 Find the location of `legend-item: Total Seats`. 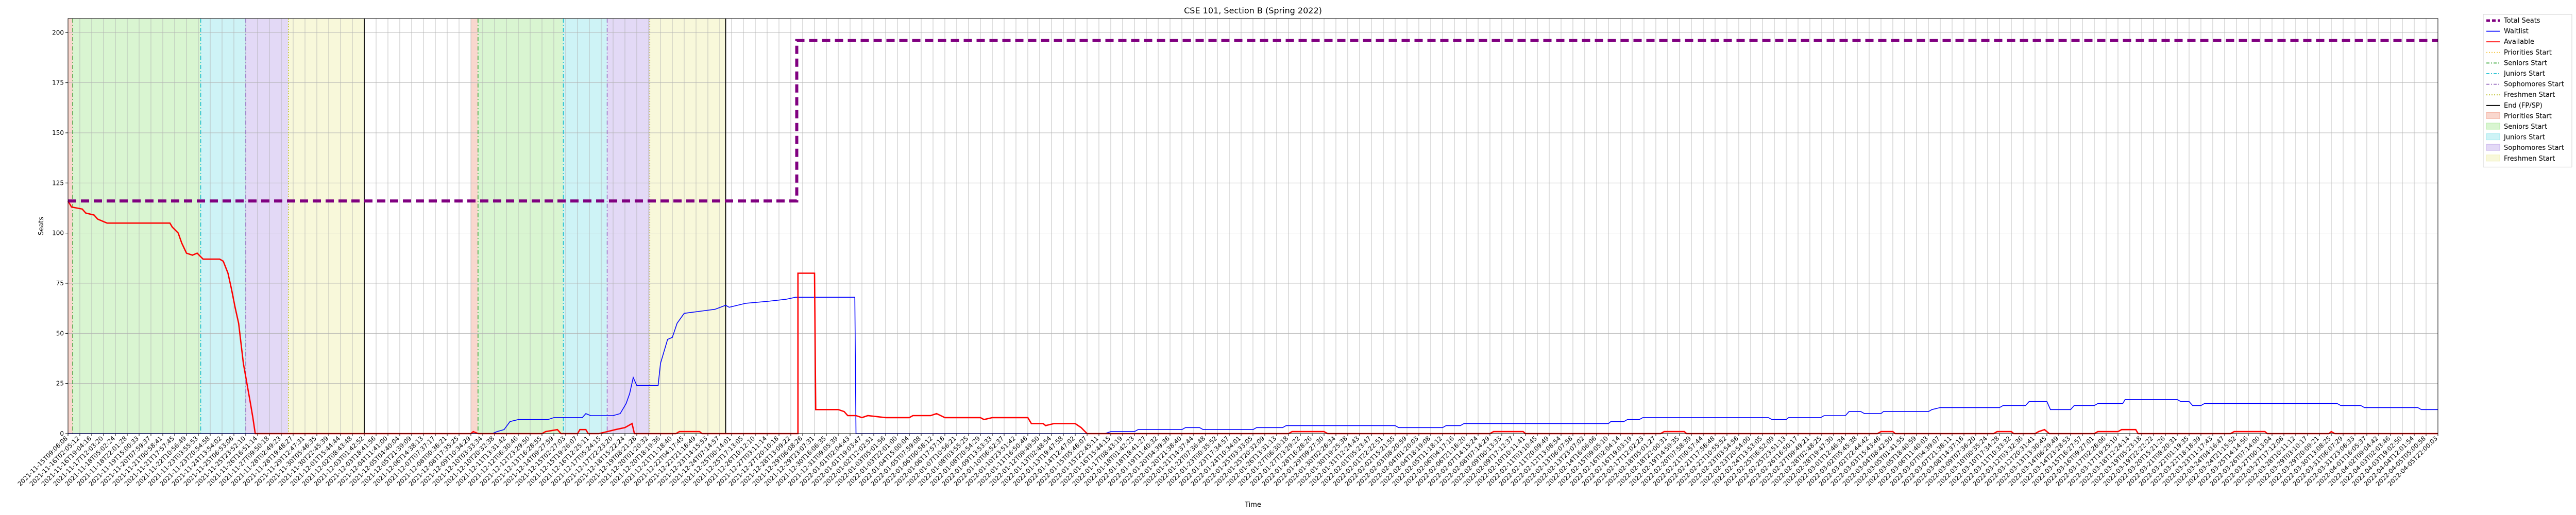

legend-item: Total Seats is located at coordinates (2513, 21).